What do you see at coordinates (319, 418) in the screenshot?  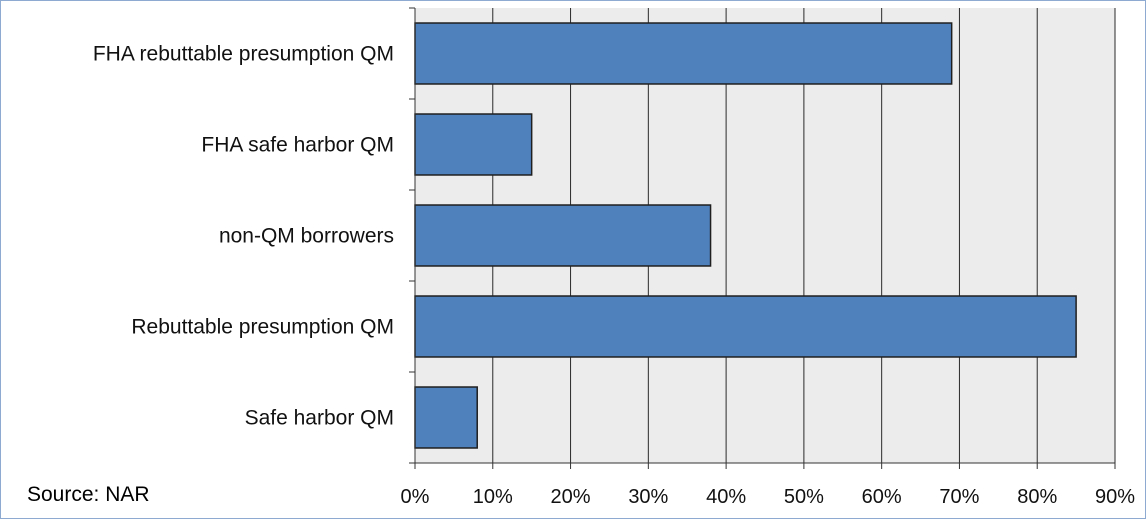 I see `category-label: Safe harbor QM` at bounding box center [319, 418].